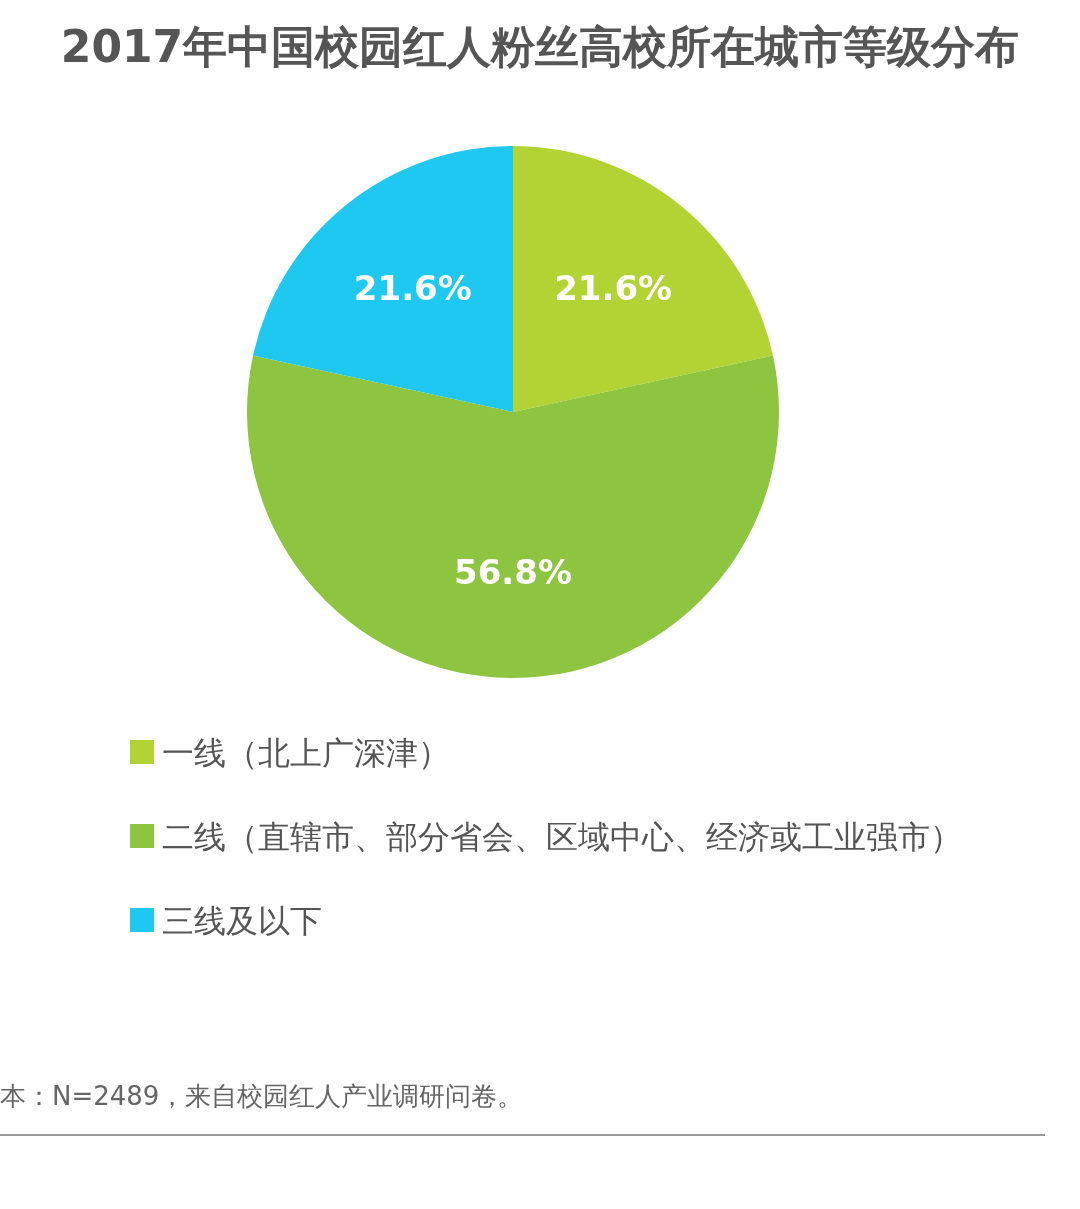 This screenshot has width=1080, height=1209. What do you see at coordinates (262, 1096) in the screenshot?
I see `text: 本：N=2489，来自校园红人产业调研问卷。` at bounding box center [262, 1096].